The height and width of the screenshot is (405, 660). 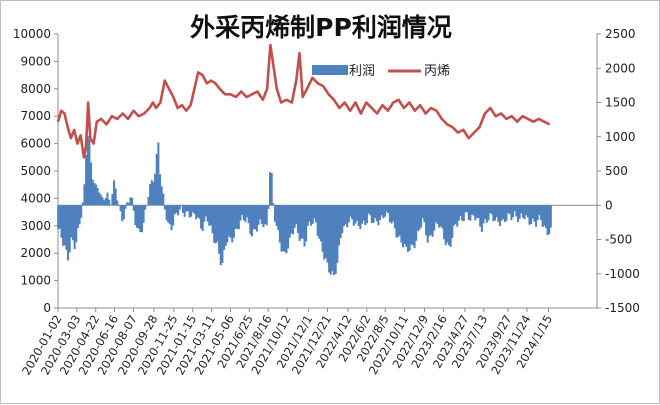 What do you see at coordinates (437, 71) in the screenshot?
I see `legend-propylene-label: 丙烯` at bounding box center [437, 71].